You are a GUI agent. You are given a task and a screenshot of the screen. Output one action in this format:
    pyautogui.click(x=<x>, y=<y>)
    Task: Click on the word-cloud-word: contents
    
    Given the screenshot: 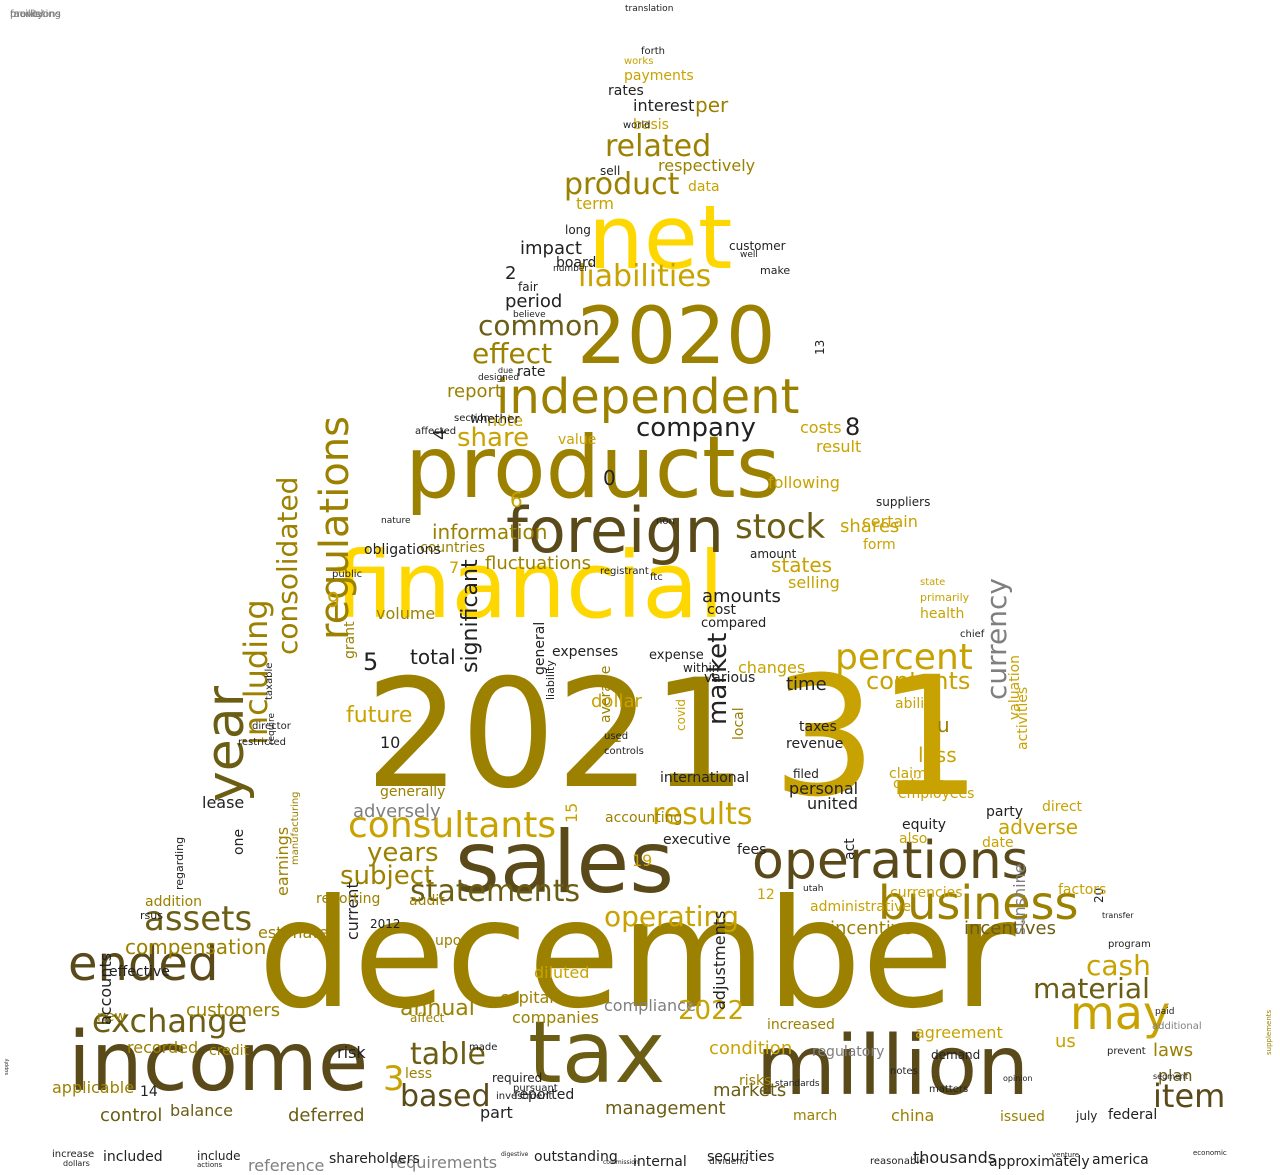 What is the action you would take?
    pyautogui.click(x=918, y=681)
    